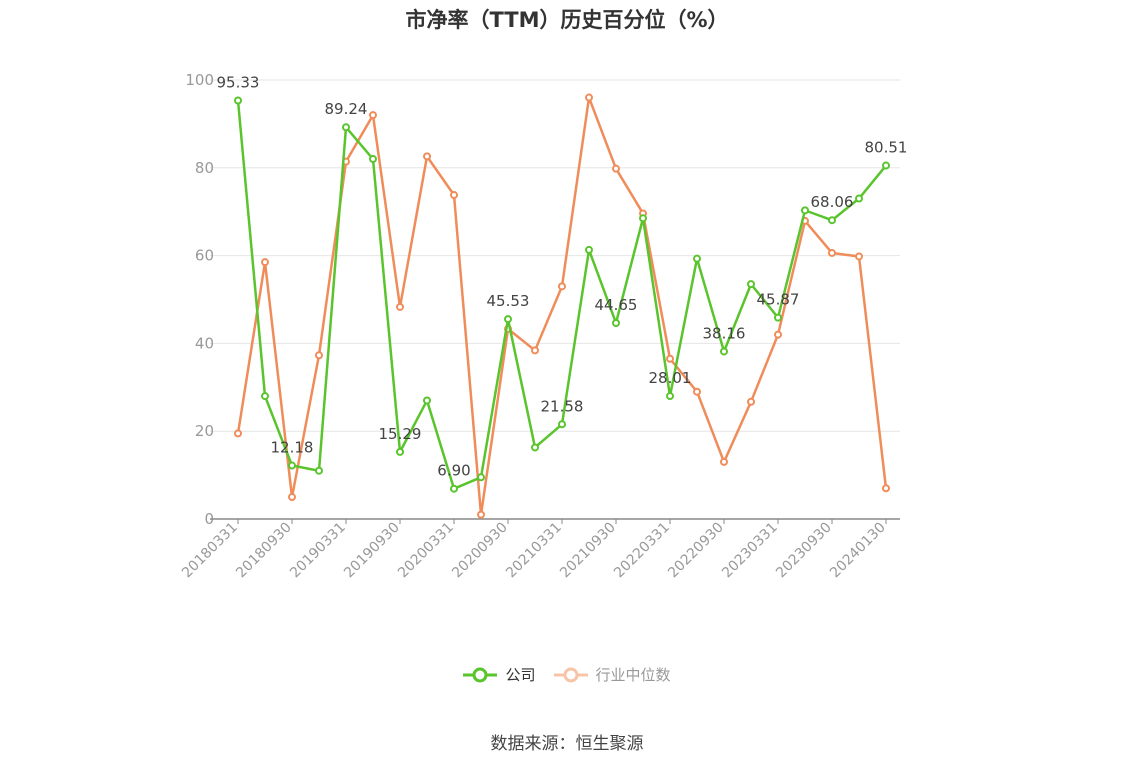  What do you see at coordinates (886, 148) in the screenshot?
I see `data-label: 80.51` at bounding box center [886, 148].